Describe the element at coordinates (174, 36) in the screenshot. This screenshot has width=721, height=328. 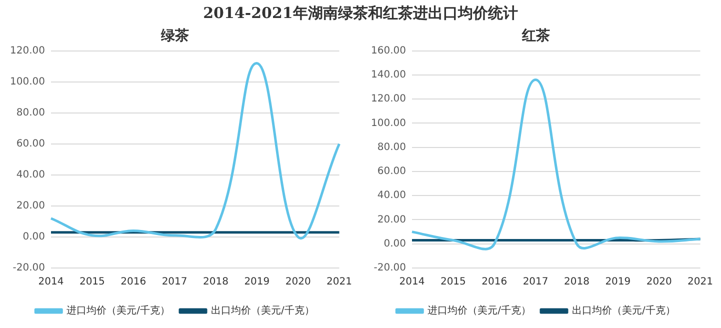
I see `chart-subtitle: 绿茶` at that location.